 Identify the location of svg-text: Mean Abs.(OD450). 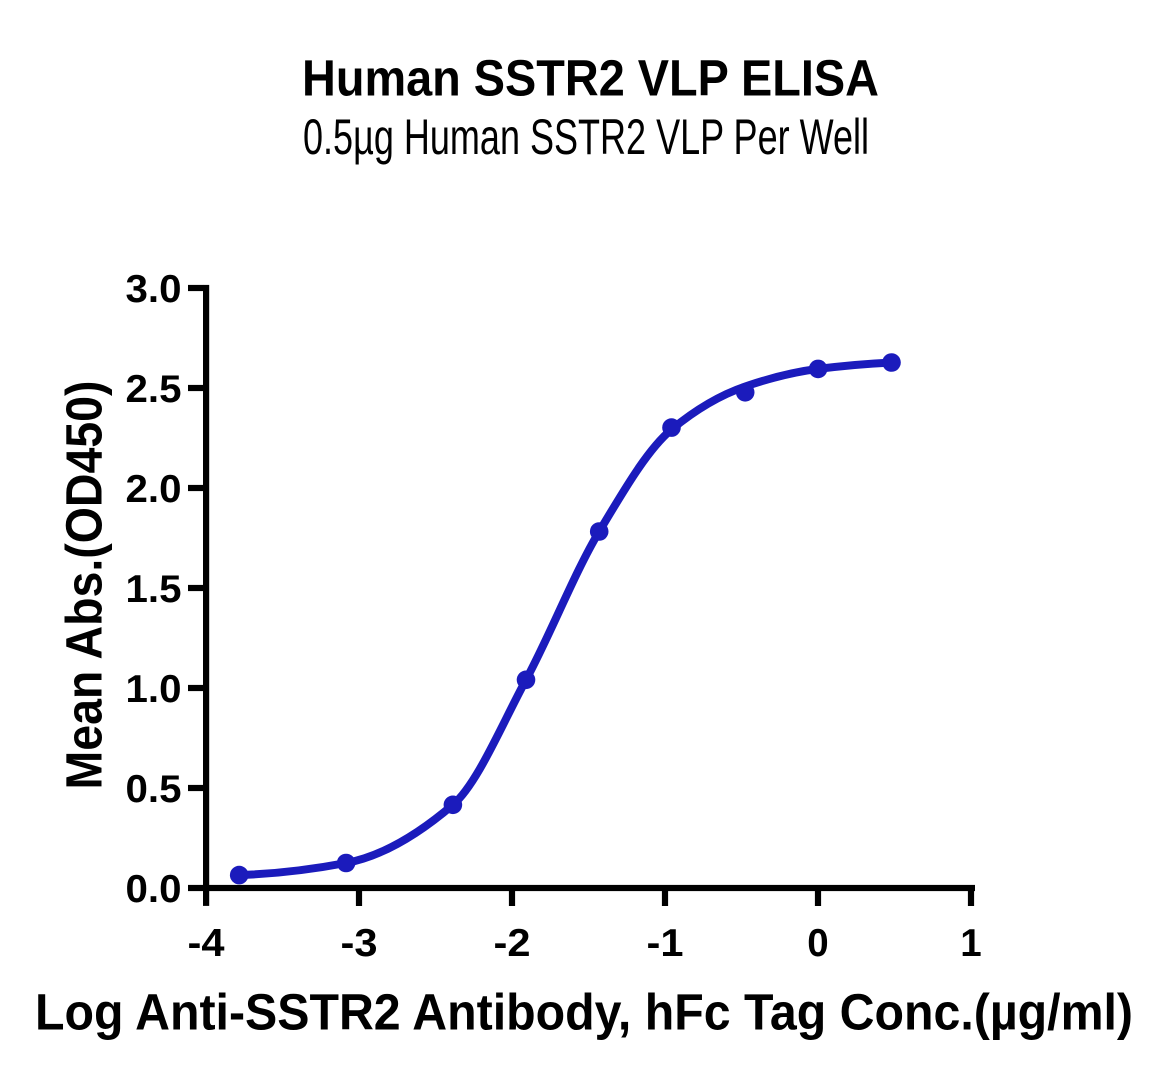
(83, 585).